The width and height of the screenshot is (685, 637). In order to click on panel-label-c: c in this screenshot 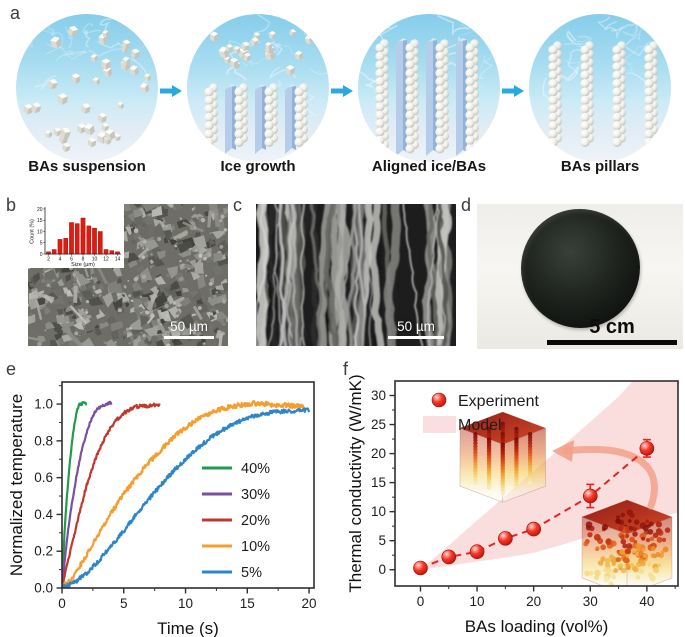, I will do `click(237, 205)`.